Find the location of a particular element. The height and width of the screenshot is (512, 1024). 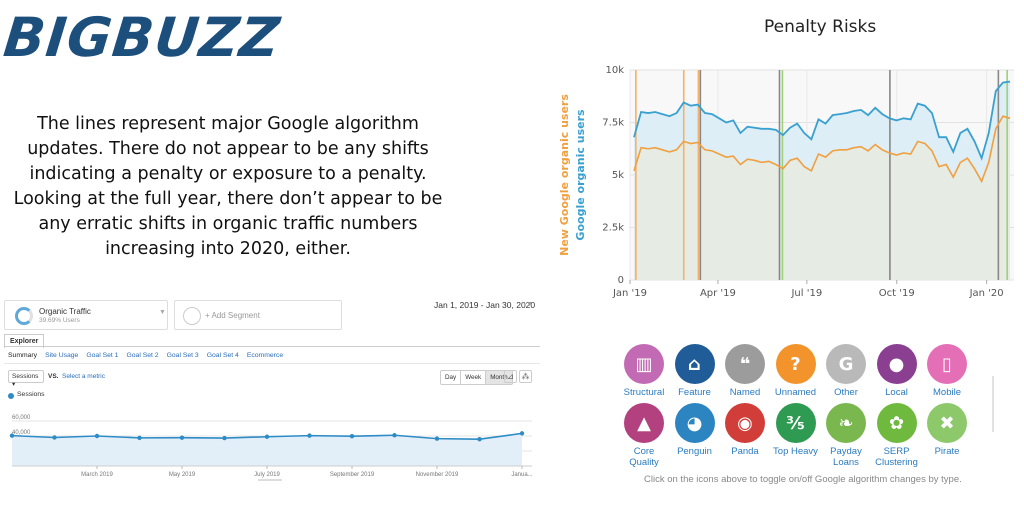

algorithm-toggle-panda: ◉ Panda is located at coordinates (745, 430).